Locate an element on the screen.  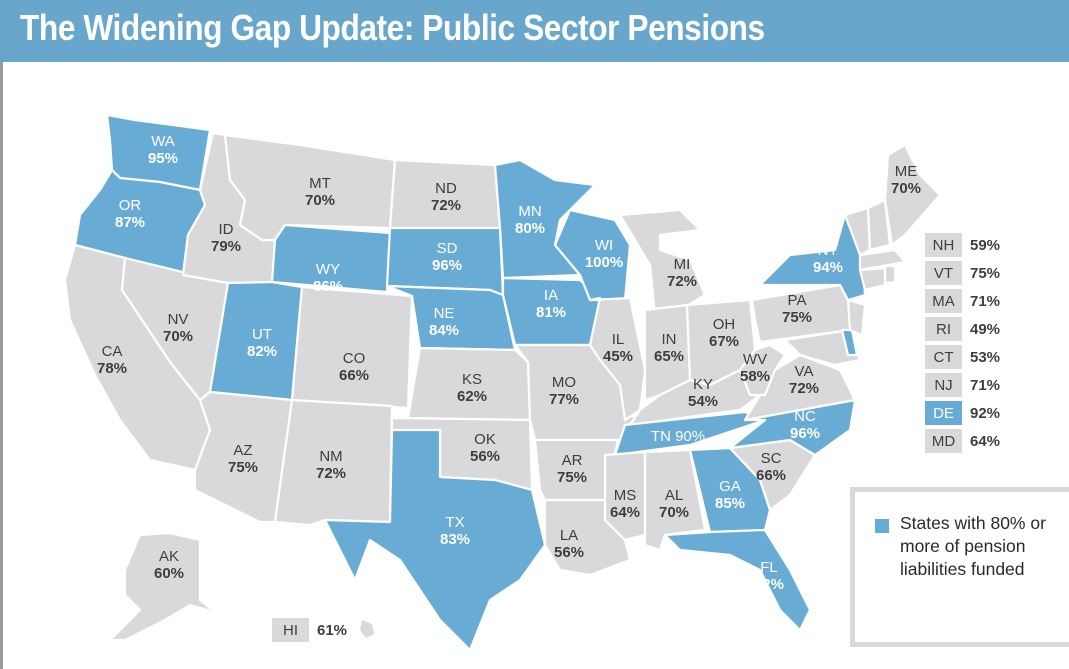
ne-row-ma: MA 71% is located at coordinates (962, 301).